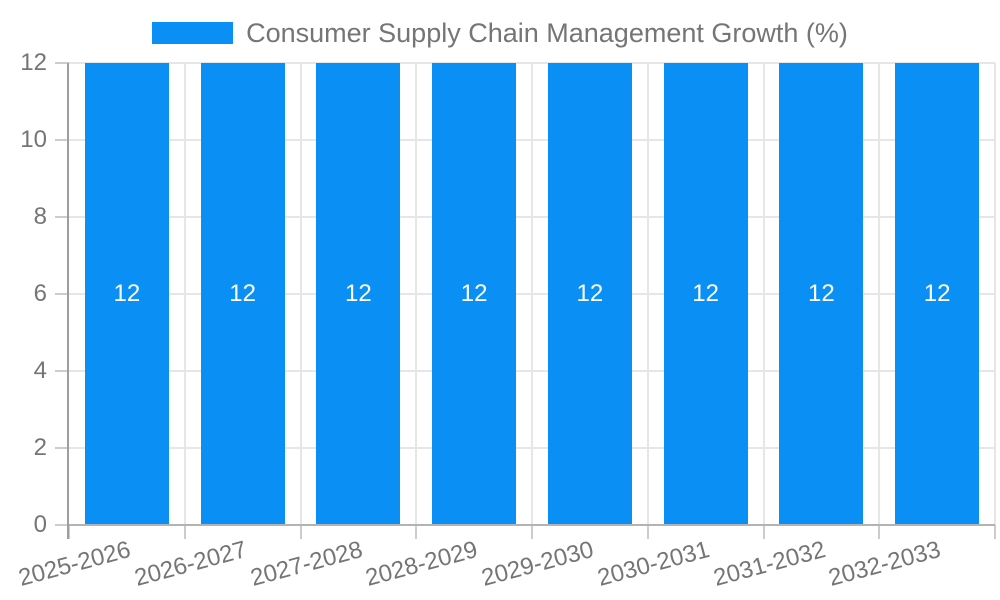 The width and height of the screenshot is (1000, 600). What do you see at coordinates (40, 447) in the screenshot?
I see `y-axis-label: 2` at bounding box center [40, 447].